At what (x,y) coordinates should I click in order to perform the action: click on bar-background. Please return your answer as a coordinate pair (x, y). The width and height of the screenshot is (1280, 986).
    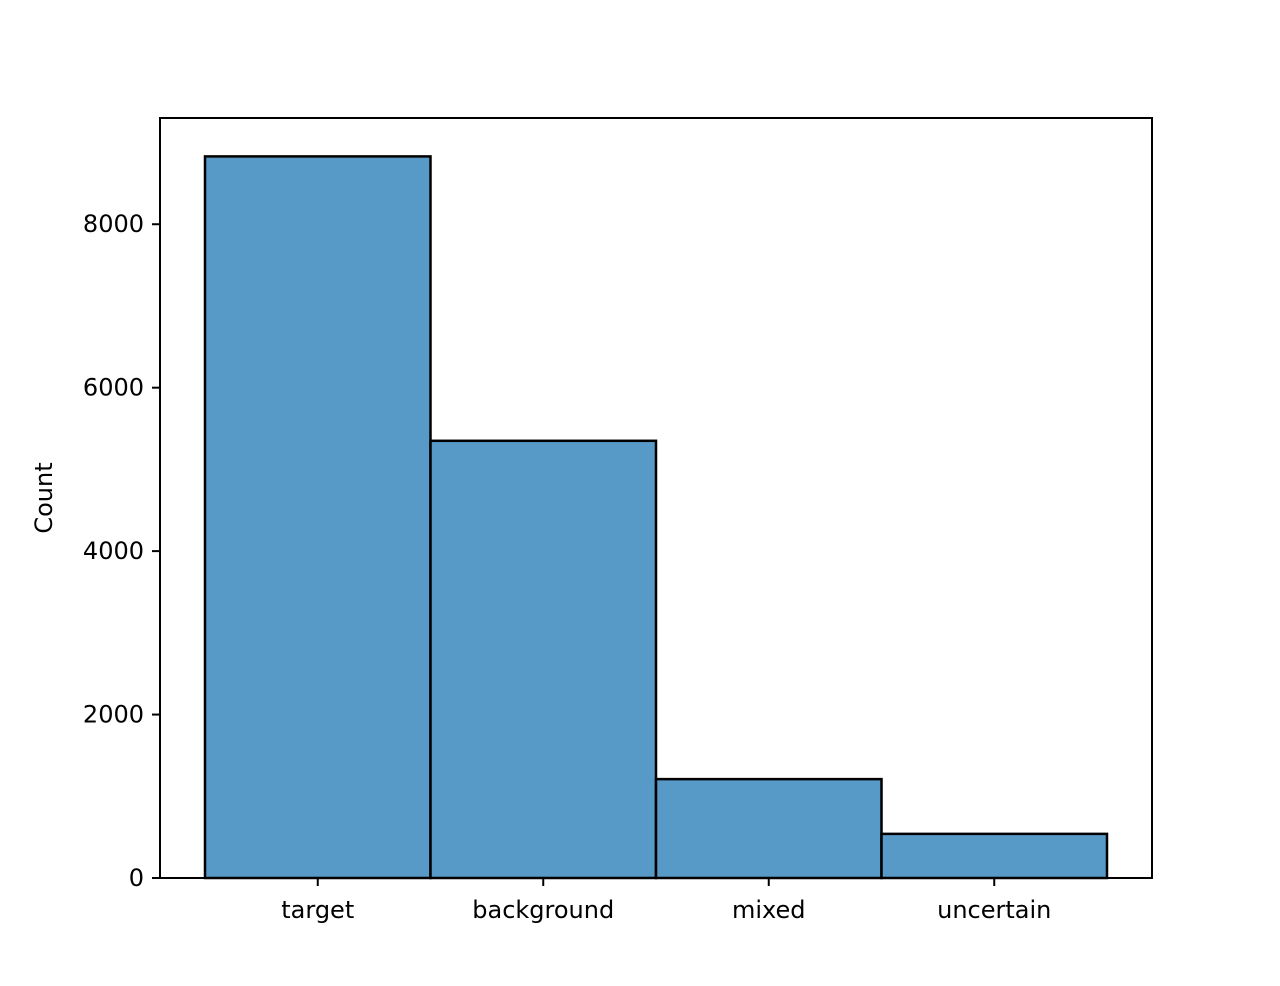
    Looking at the image, I should click on (543, 659).